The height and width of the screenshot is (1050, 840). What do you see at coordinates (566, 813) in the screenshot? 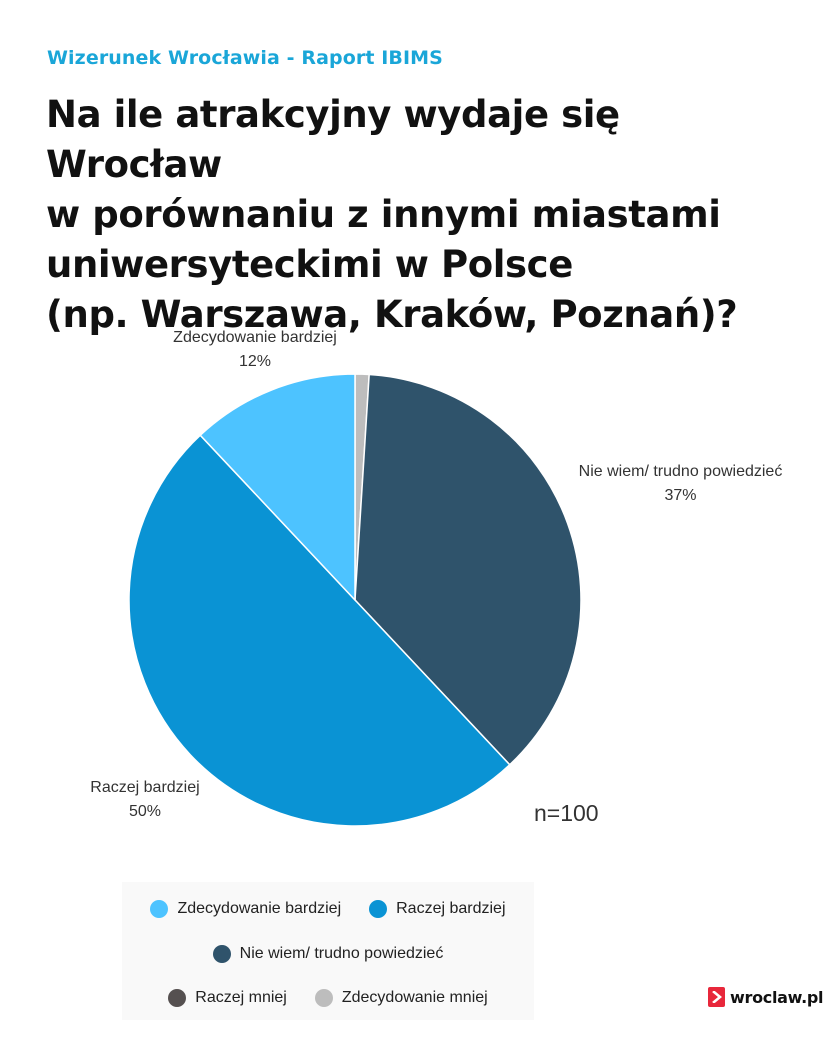
I see `sample-size-note: n=100` at bounding box center [566, 813].